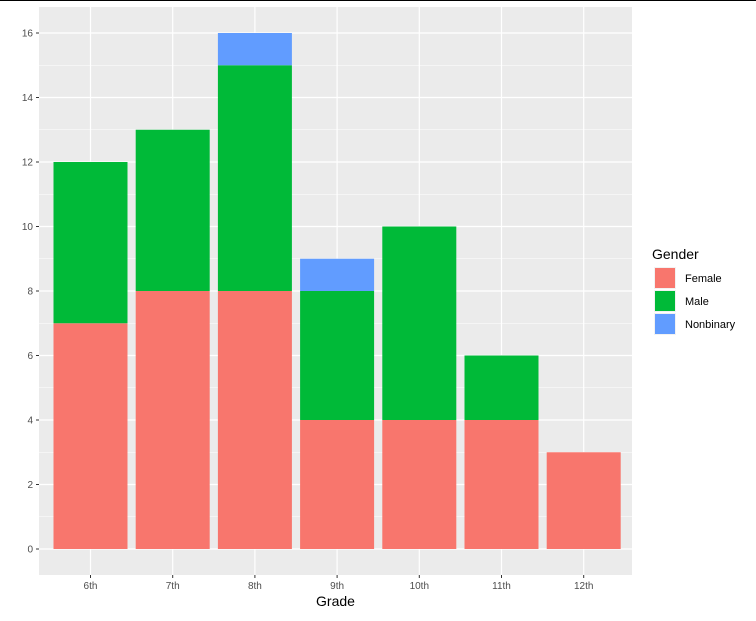 This screenshot has height=621, width=756. I want to click on bar-female-9th, so click(337, 484).